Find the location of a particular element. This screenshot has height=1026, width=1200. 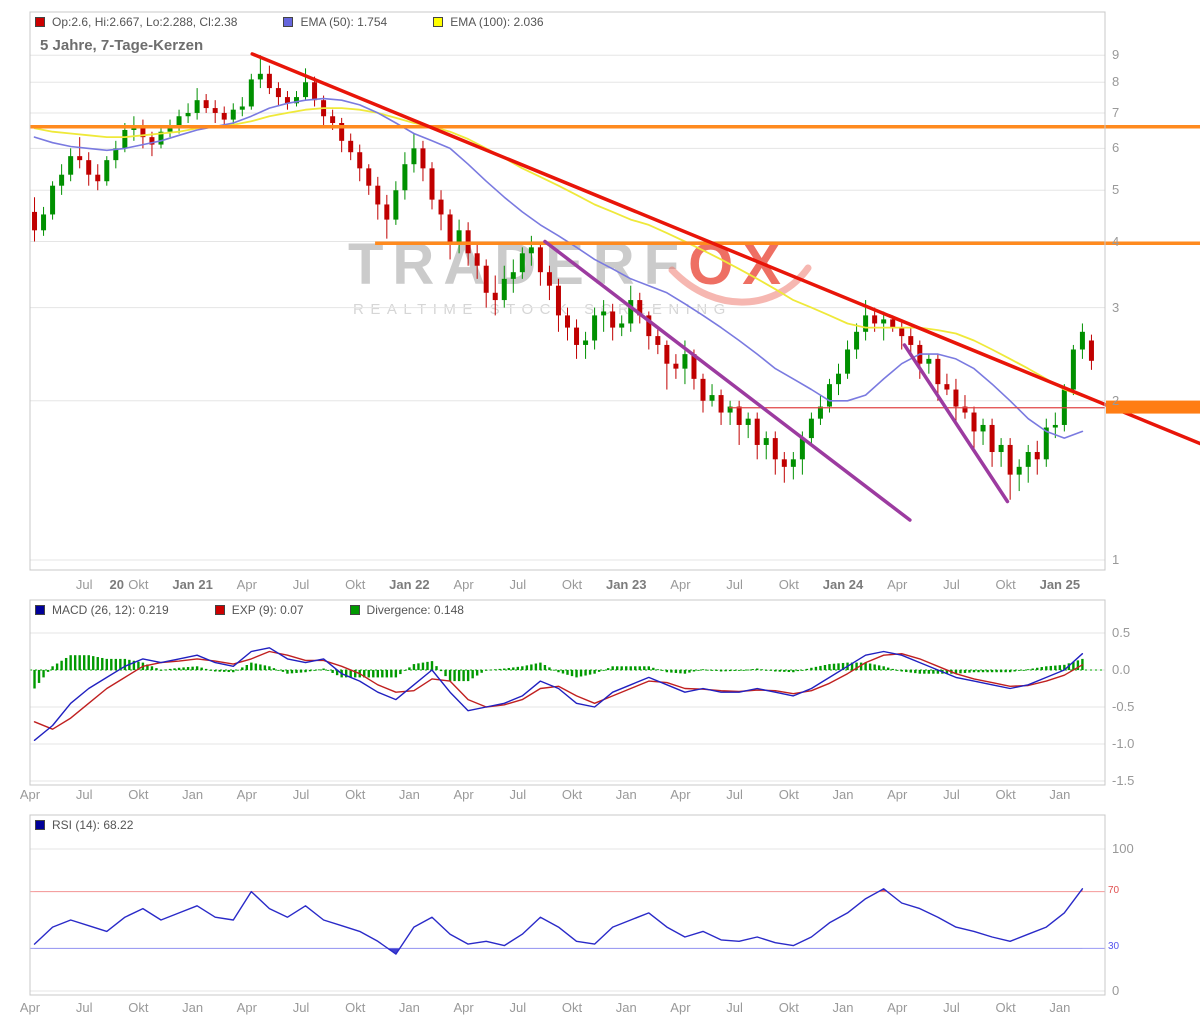

rsi-gridlines is located at coordinates (567, 920).